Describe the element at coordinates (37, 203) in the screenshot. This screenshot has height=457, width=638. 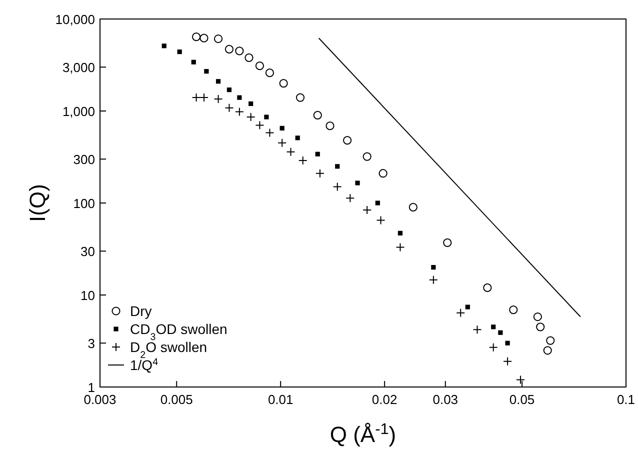
I see `y-axis-title: I(Q)` at that location.